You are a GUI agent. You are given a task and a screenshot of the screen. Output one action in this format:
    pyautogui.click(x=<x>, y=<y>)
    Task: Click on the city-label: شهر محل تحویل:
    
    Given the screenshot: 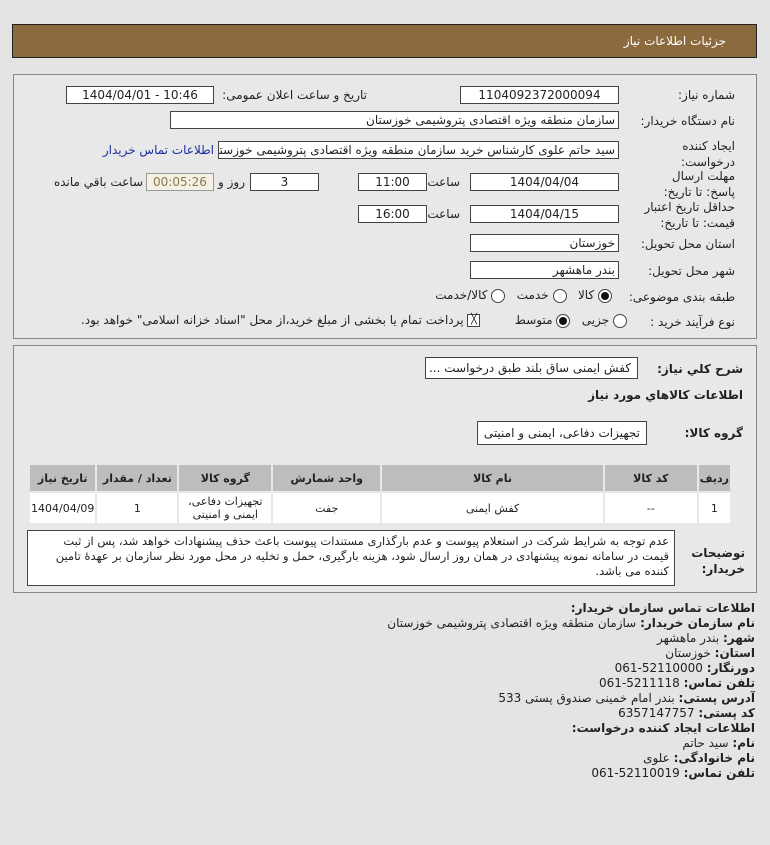 What is the action you would take?
    pyautogui.click(x=691, y=271)
    